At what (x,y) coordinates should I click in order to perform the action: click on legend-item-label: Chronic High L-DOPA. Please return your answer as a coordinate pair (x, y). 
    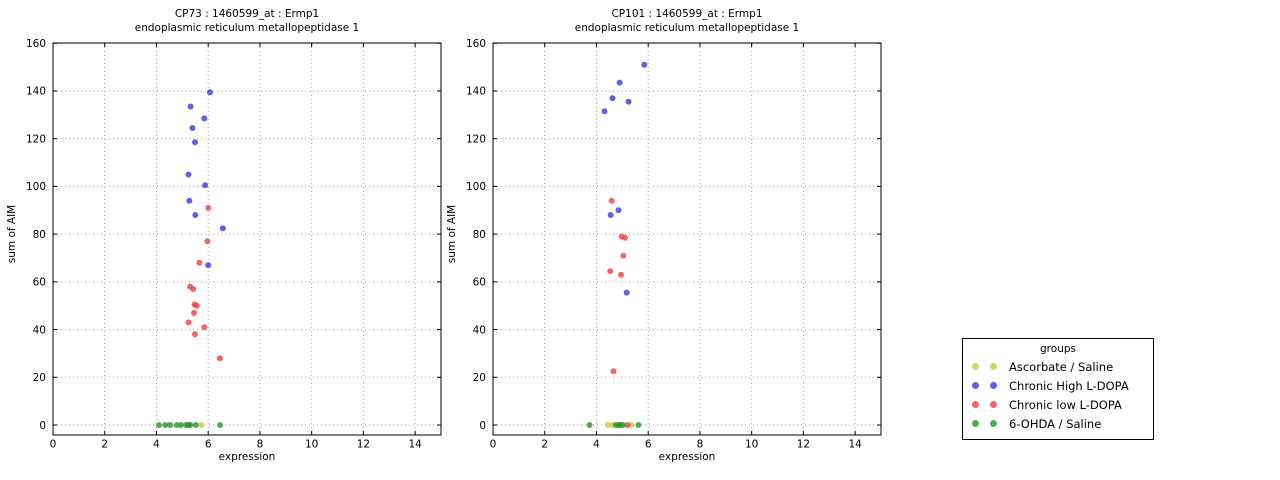
    Looking at the image, I should click on (1069, 385).